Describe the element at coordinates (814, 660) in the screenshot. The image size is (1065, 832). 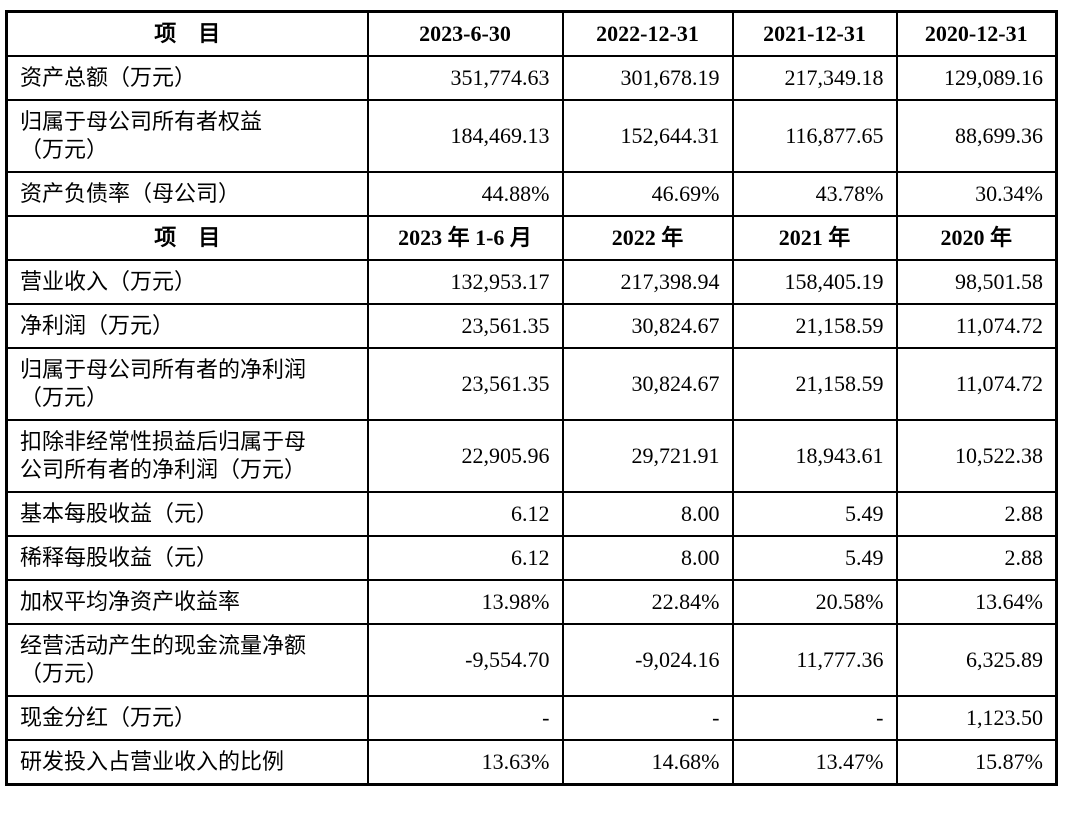
I see `row-value: 11,777.36` at that location.